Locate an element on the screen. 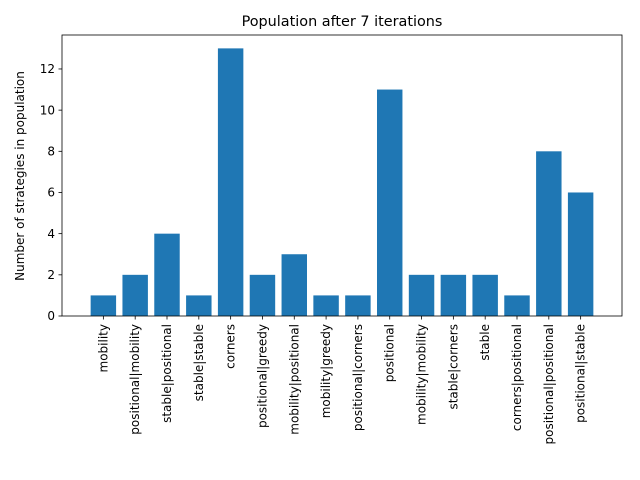 The width and height of the screenshot is (640, 480). x-tick-label: mobility is located at coordinates (103, 348).